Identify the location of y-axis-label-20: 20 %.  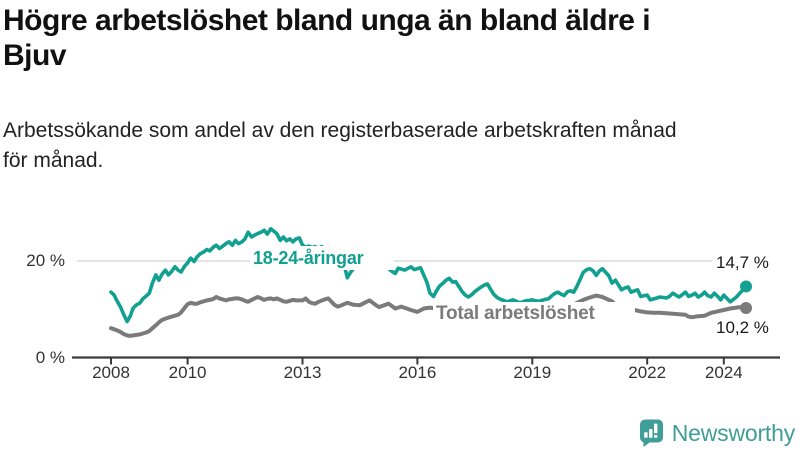
(45, 260).